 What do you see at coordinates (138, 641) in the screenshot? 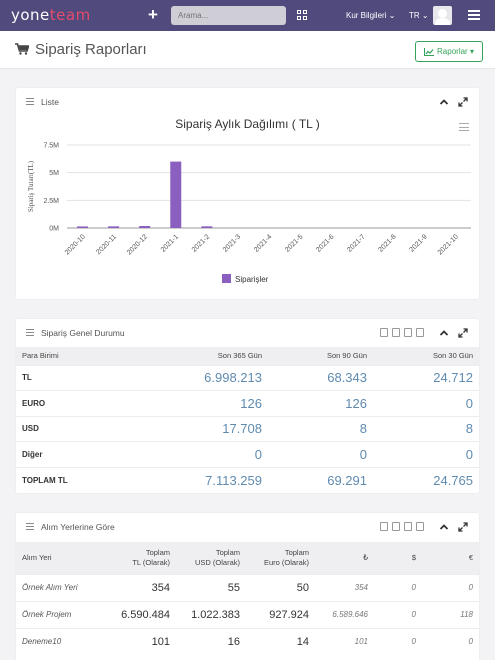
I see `total-tl: 101` at bounding box center [138, 641].